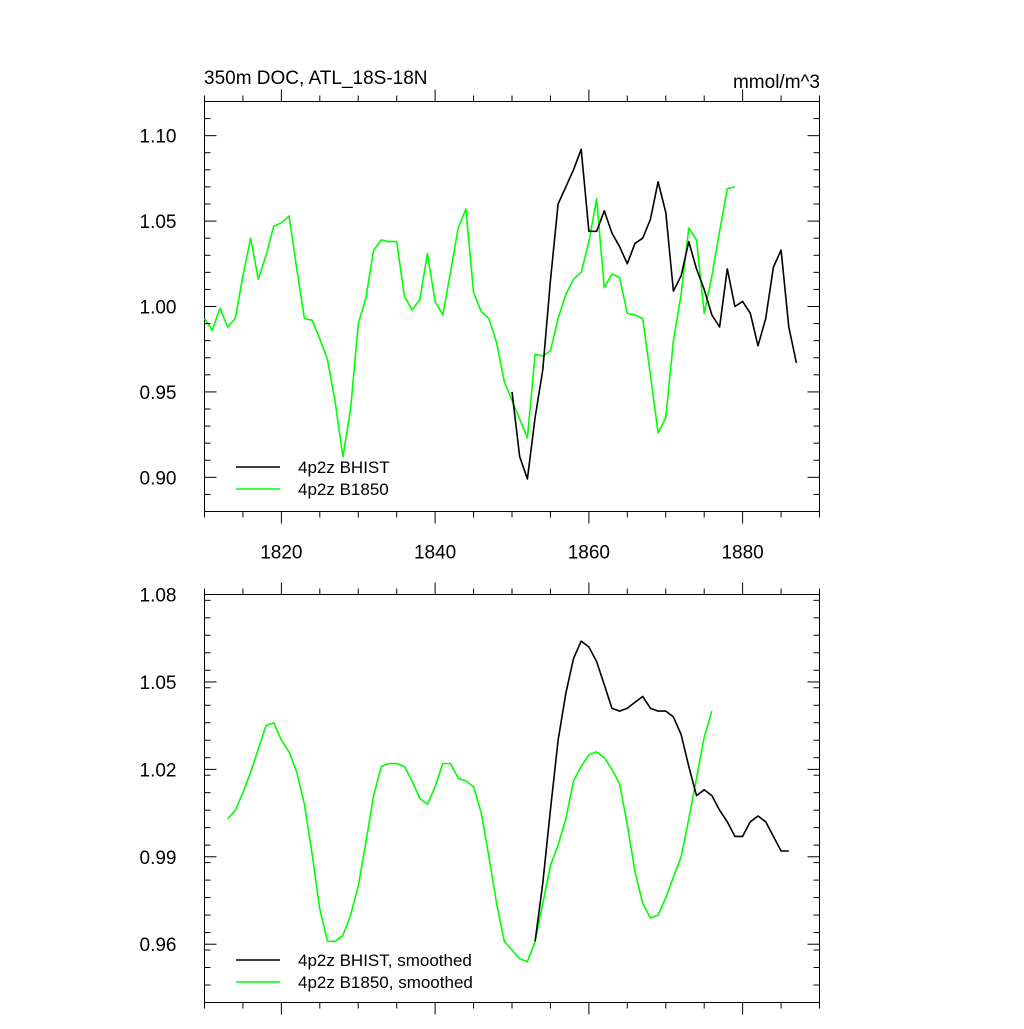  Describe the element at coordinates (158, 596) in the screenshot. I see `y-tick-label: 1.08` at that location.